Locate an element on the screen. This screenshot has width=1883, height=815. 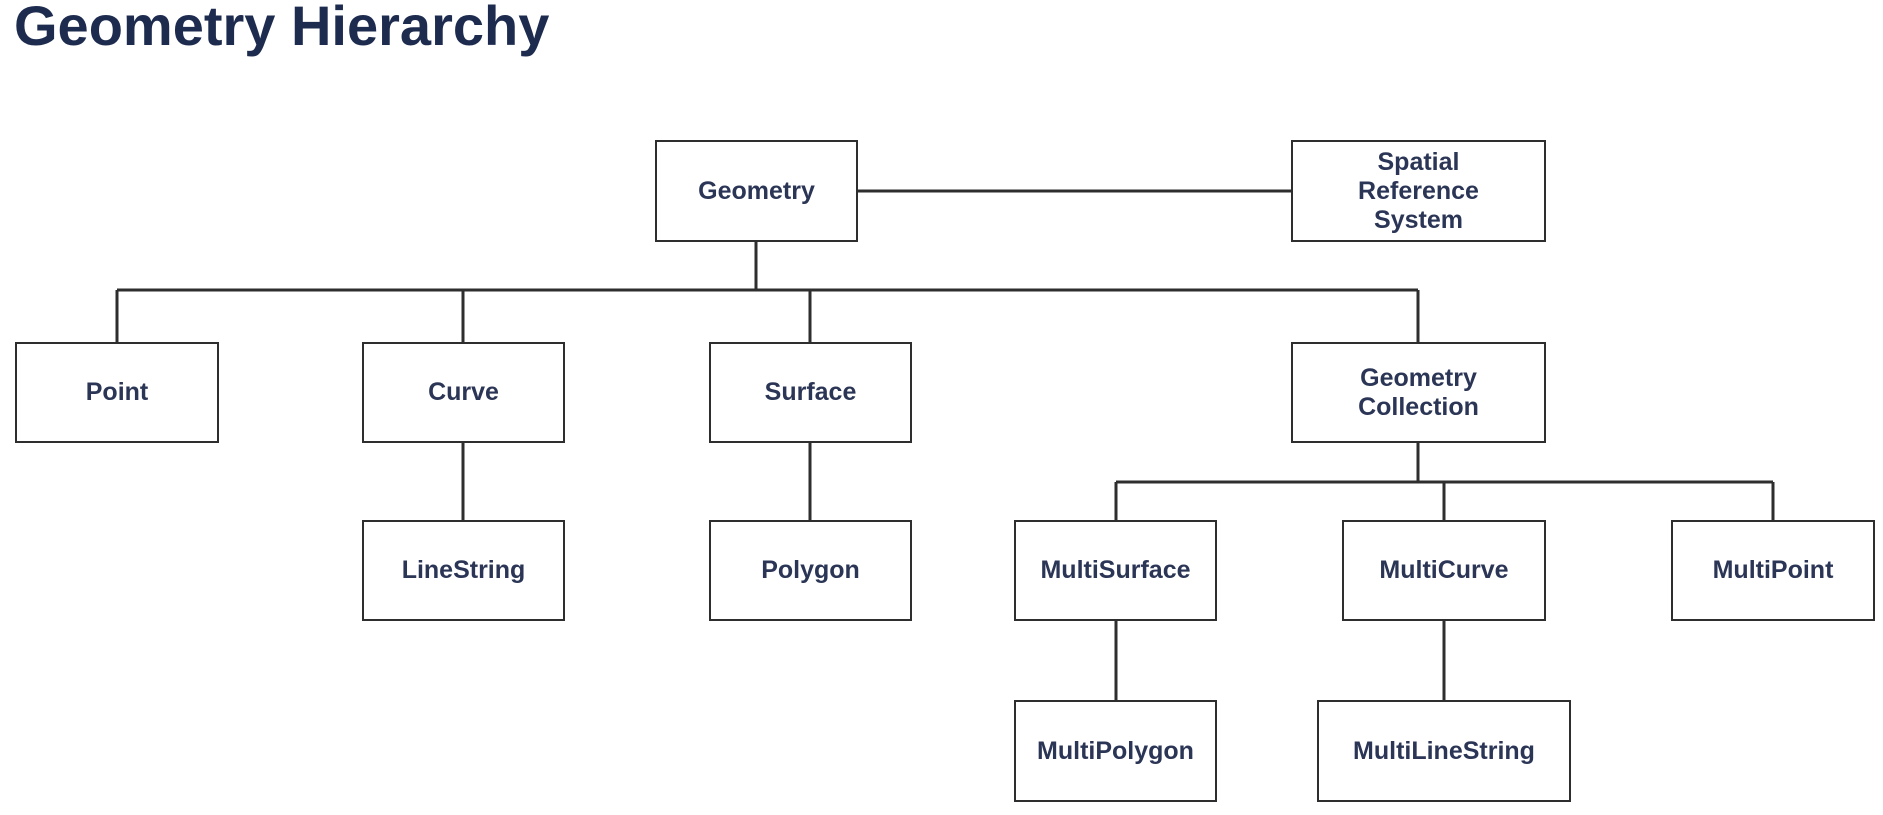
page-title: Geometry Hierarchy is located at coordinates (282, 28).